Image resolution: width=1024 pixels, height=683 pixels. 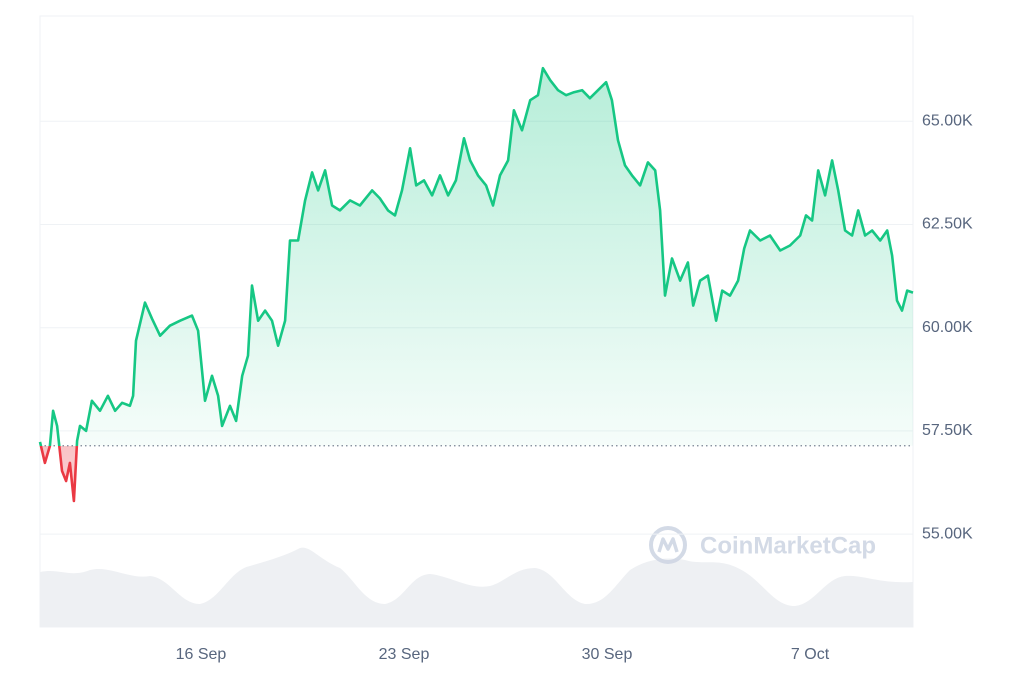 What do you see at coordinates (607, 654) in the screenshot?
I see `x-tick-label: 30 Sep` at bounding box center [607, 654].